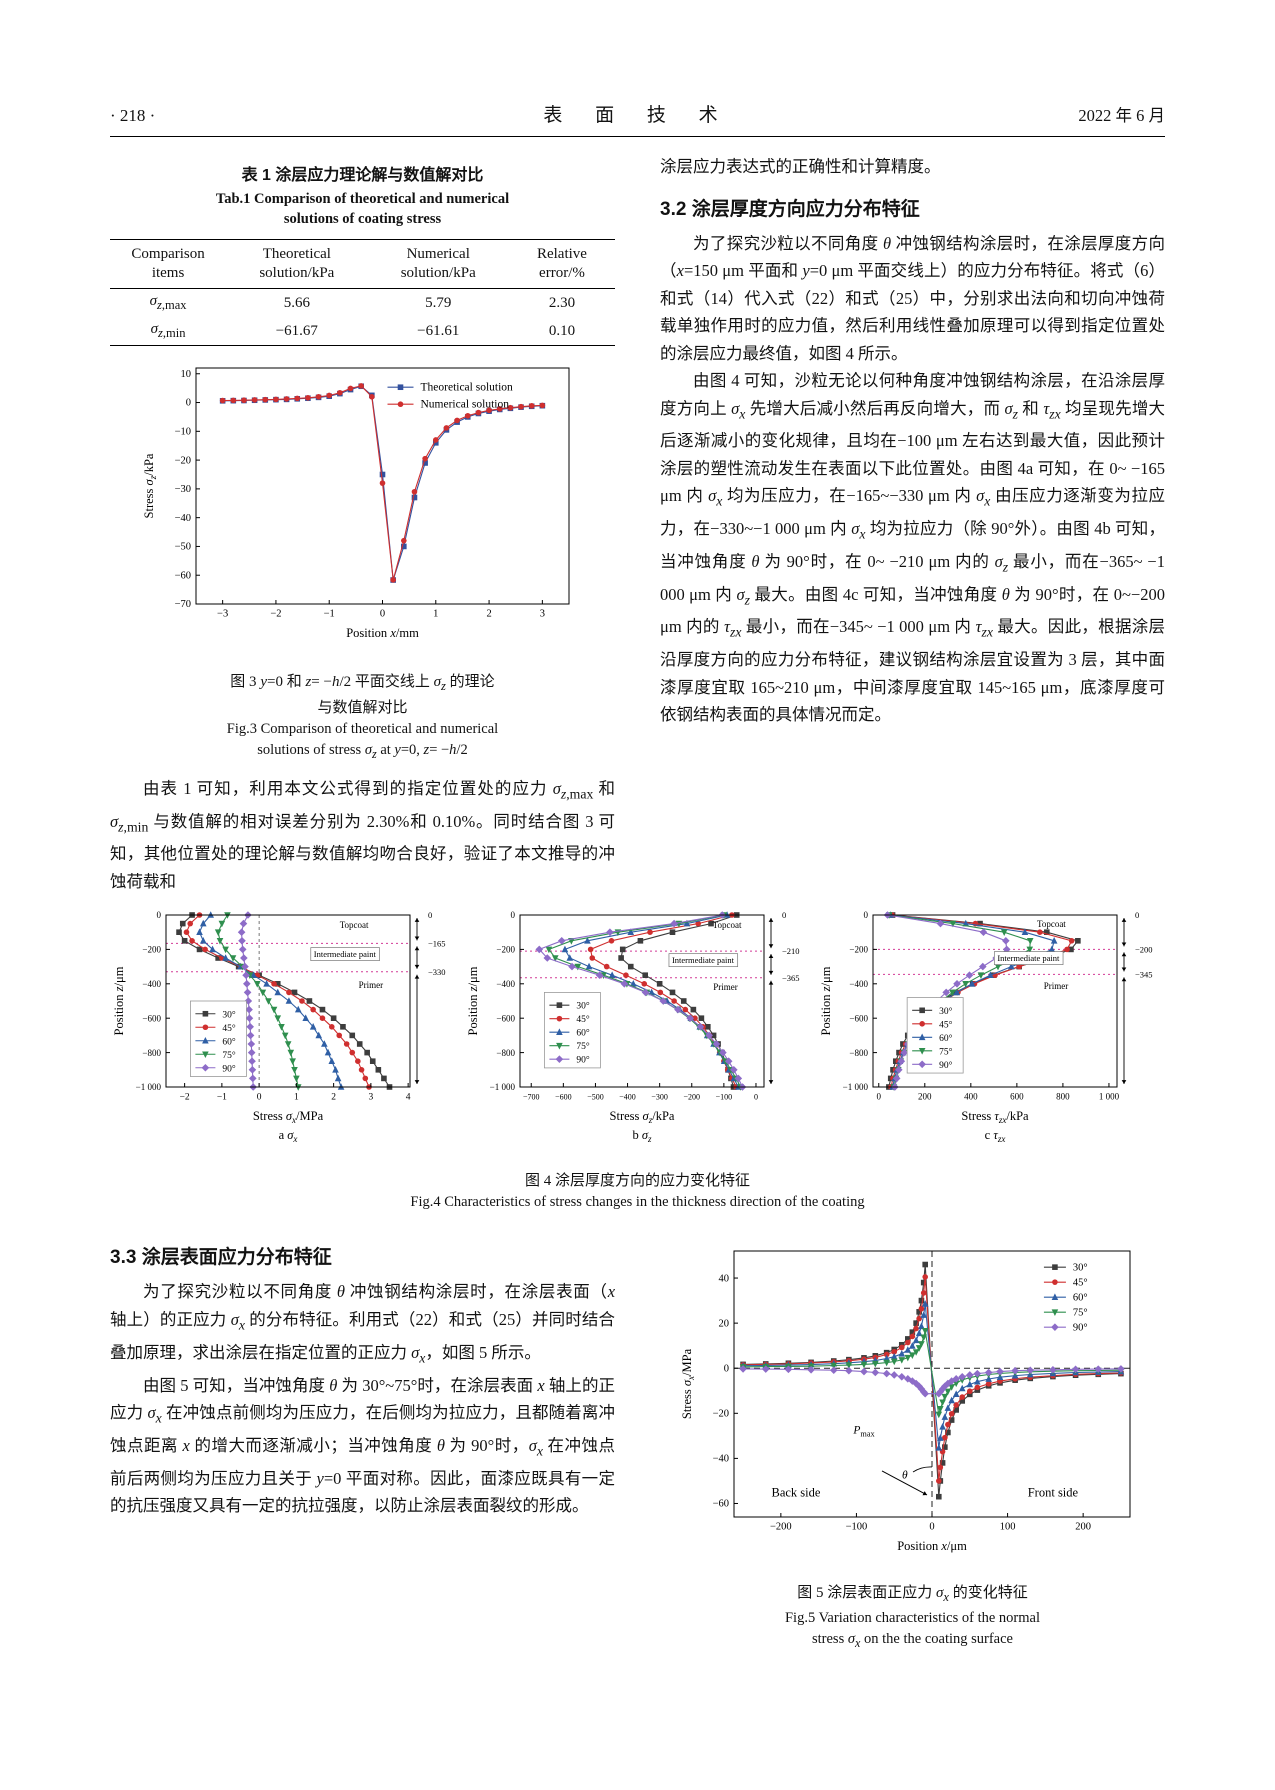 This screenshot has height=1790, width=1275. What do you see at coordinates (790, 209) in the screenshot?
I see `section-3-2-heading: 3.2 涂层厚度方向应力分布特征` at bounding box center [790, 209].